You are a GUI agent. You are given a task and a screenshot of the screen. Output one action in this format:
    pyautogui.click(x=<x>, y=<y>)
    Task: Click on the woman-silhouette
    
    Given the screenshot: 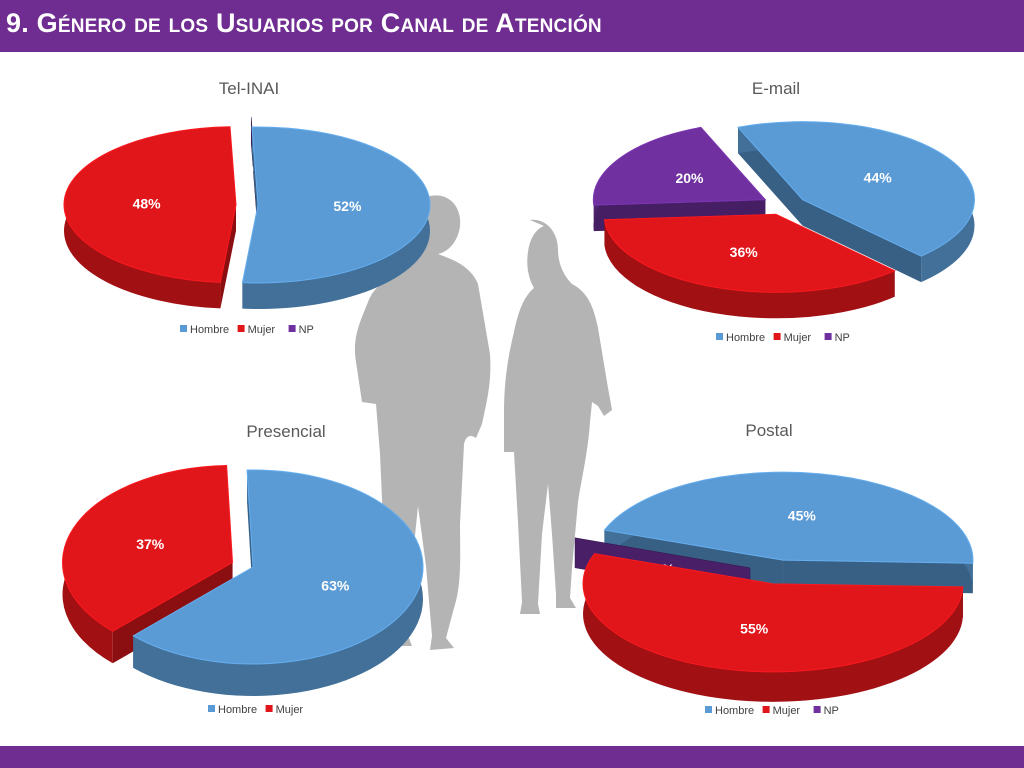 What is the action you would take?
    pyautogui.click(x=558, y=417)
    